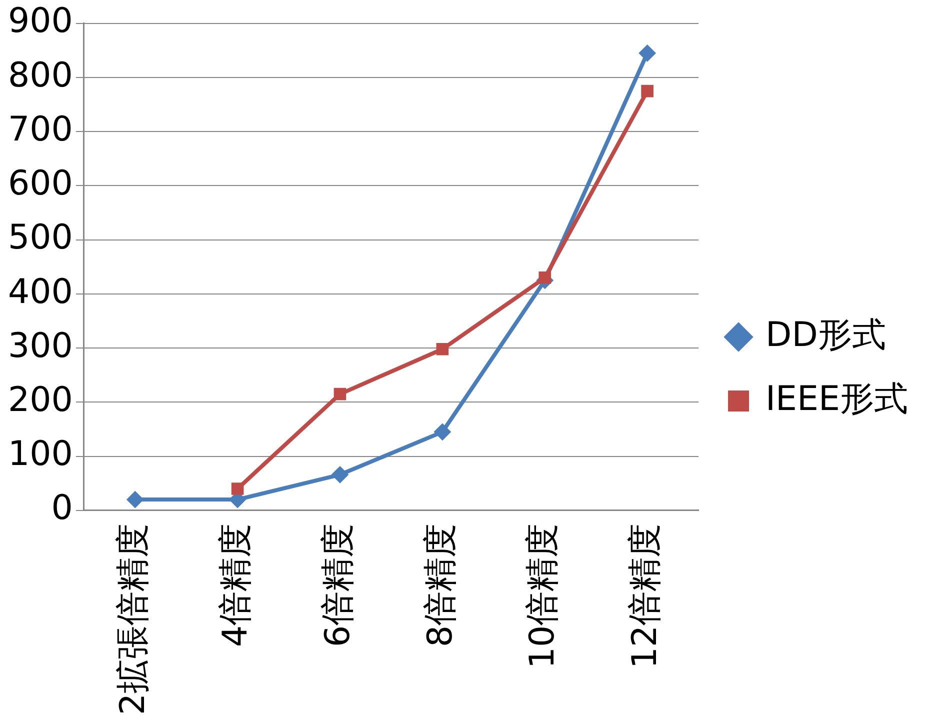 The width and height of the screenshot is (928, 728). What do you see at coordinates (826, 334) in the screenshot?
I see `legend-label: DD形式` at bounding box center [826, 334].